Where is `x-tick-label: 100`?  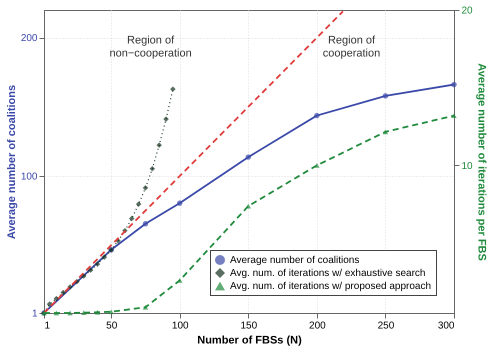 x-tick-label: 100 is located at coordinates (181, 326).